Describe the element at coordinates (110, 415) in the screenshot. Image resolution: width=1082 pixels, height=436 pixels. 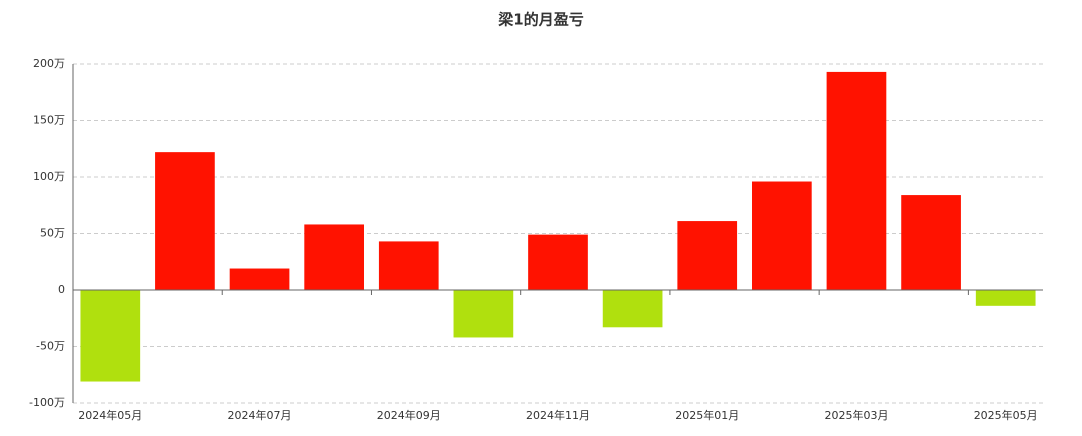
I see `x-tick-label: 2024年05月` at that location.